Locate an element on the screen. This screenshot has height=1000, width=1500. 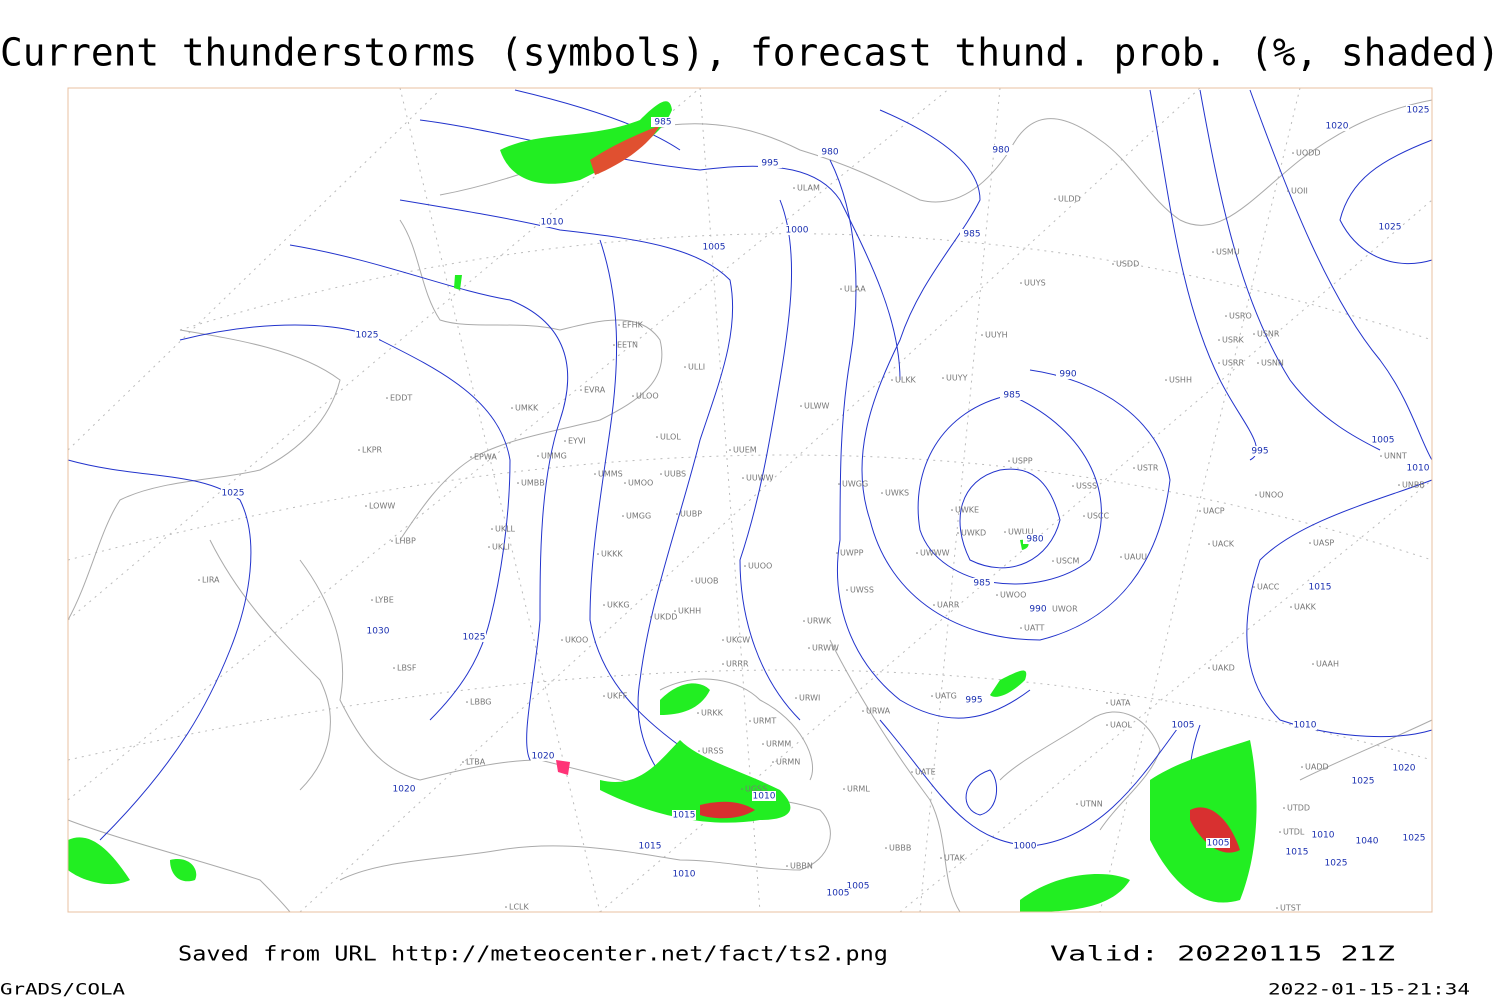
station-code: ULOO is located at coordinates (647, 396).